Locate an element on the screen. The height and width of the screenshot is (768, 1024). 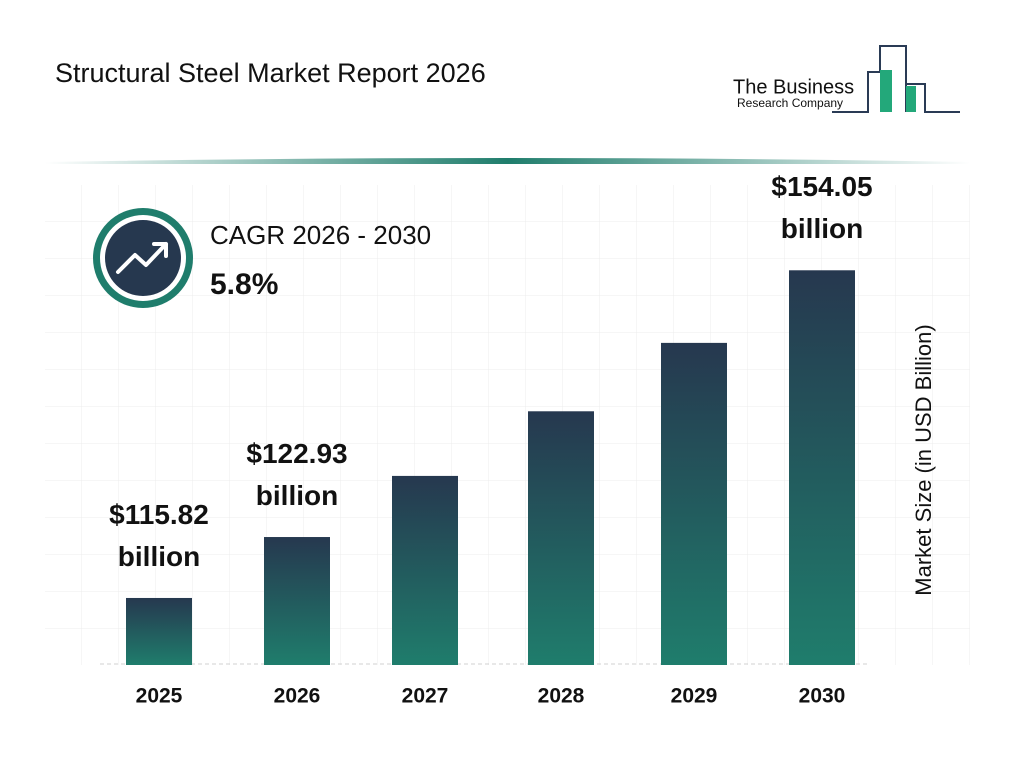
x-tick-label: 2027 is located at coordinates (425, 696).